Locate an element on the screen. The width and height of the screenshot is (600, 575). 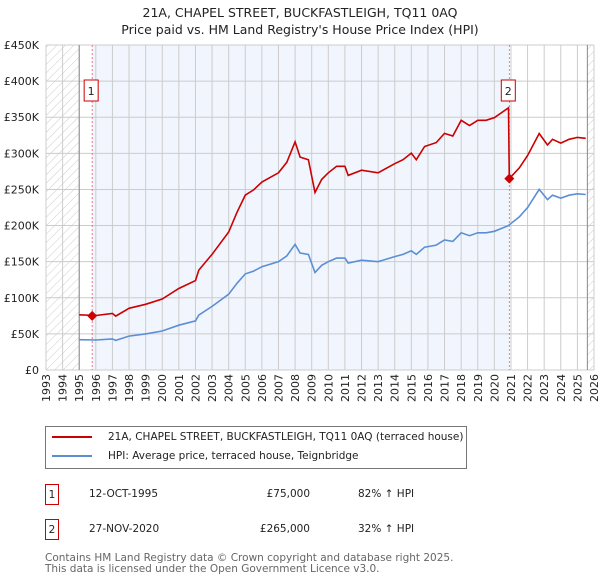
x-tick-label: 2016 is located at coordinates (428, 388).